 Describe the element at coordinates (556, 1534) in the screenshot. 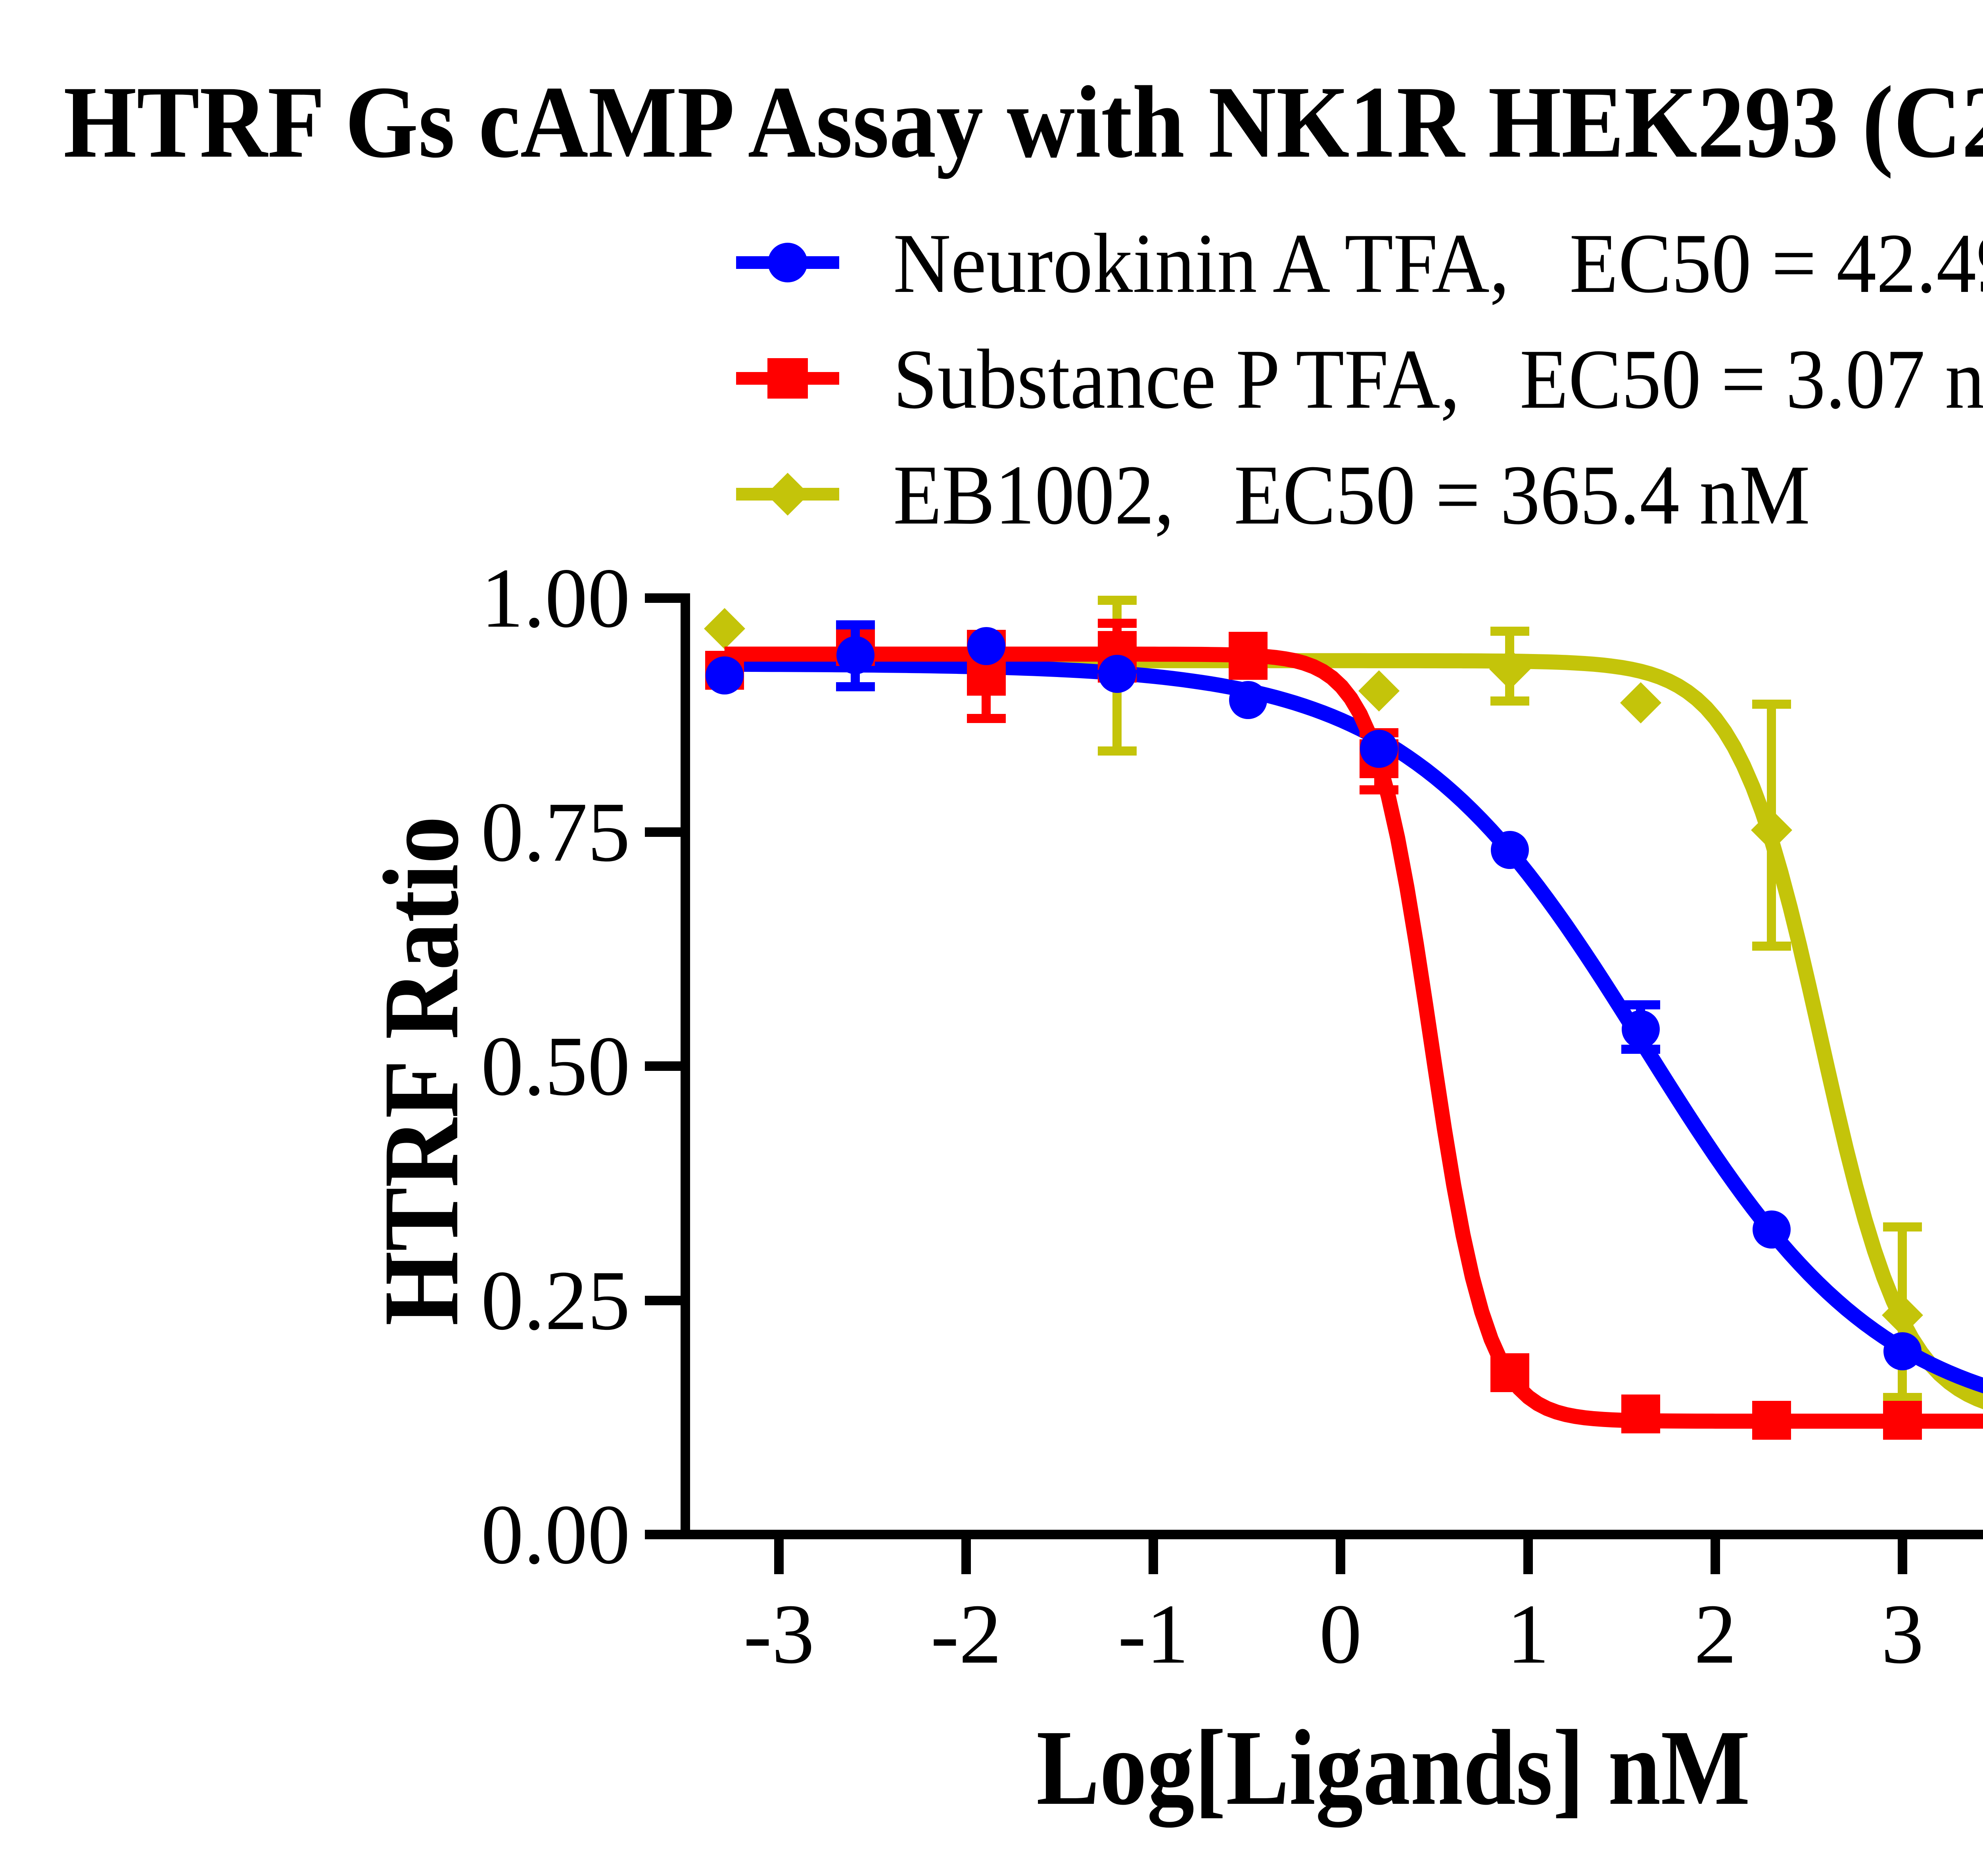

I see `svg-text: 0.00` at that location.